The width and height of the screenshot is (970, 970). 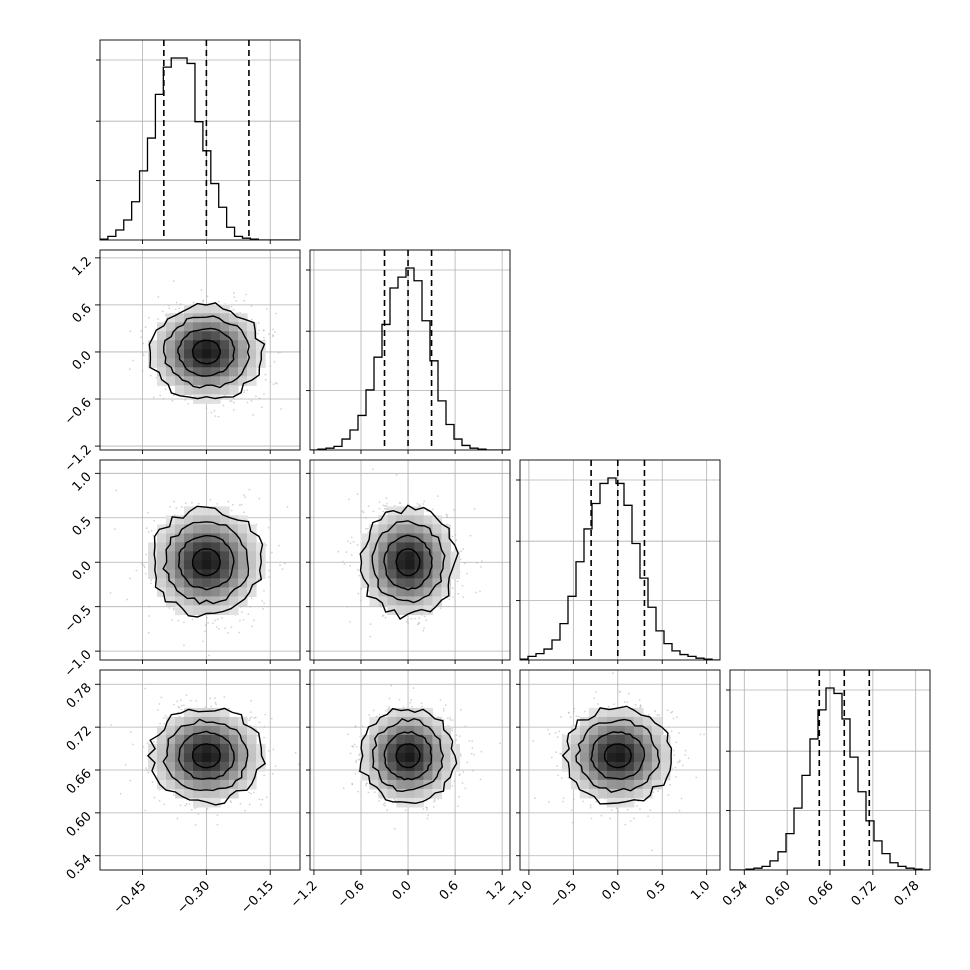 I want to click on hist-step, so click(x=199, y=148).